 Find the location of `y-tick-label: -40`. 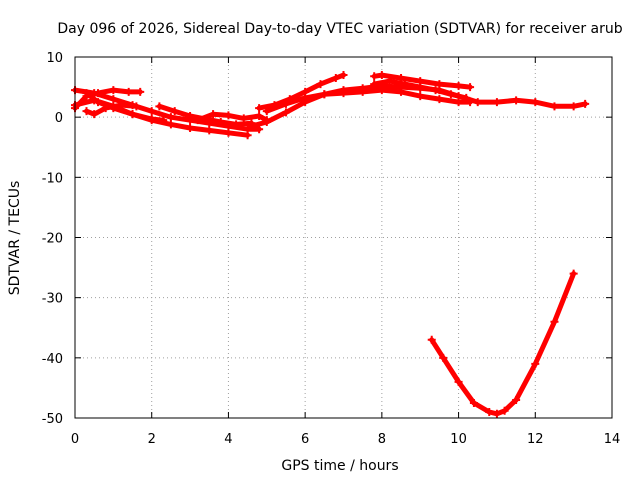

y-tick-label: -40 is located at coordinates (52, 359).